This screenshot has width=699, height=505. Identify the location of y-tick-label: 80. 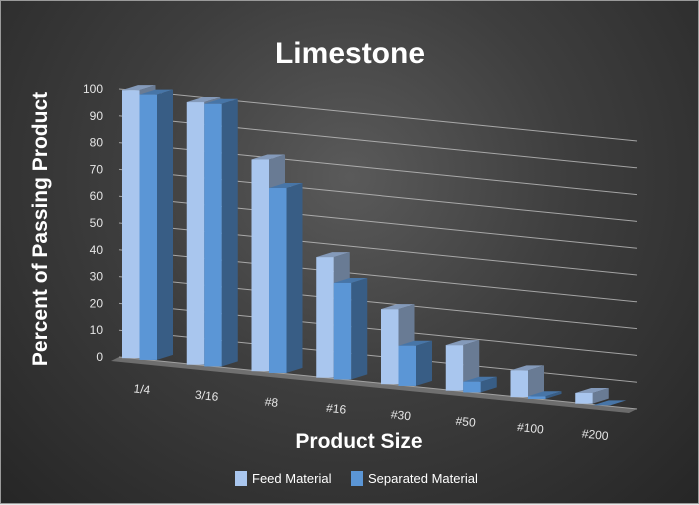
(97, 143).